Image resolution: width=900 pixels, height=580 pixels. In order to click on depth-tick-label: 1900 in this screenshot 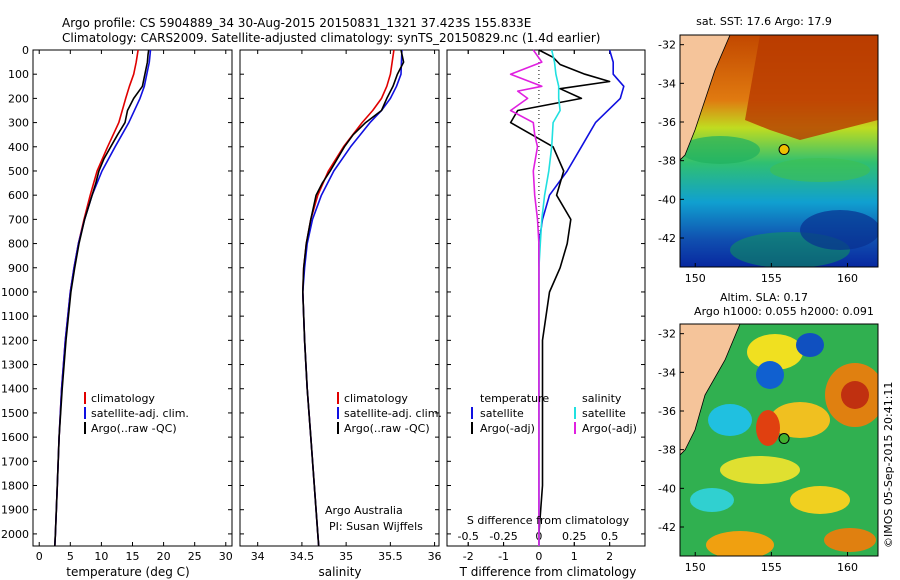, I will do `click(15, 510)`.